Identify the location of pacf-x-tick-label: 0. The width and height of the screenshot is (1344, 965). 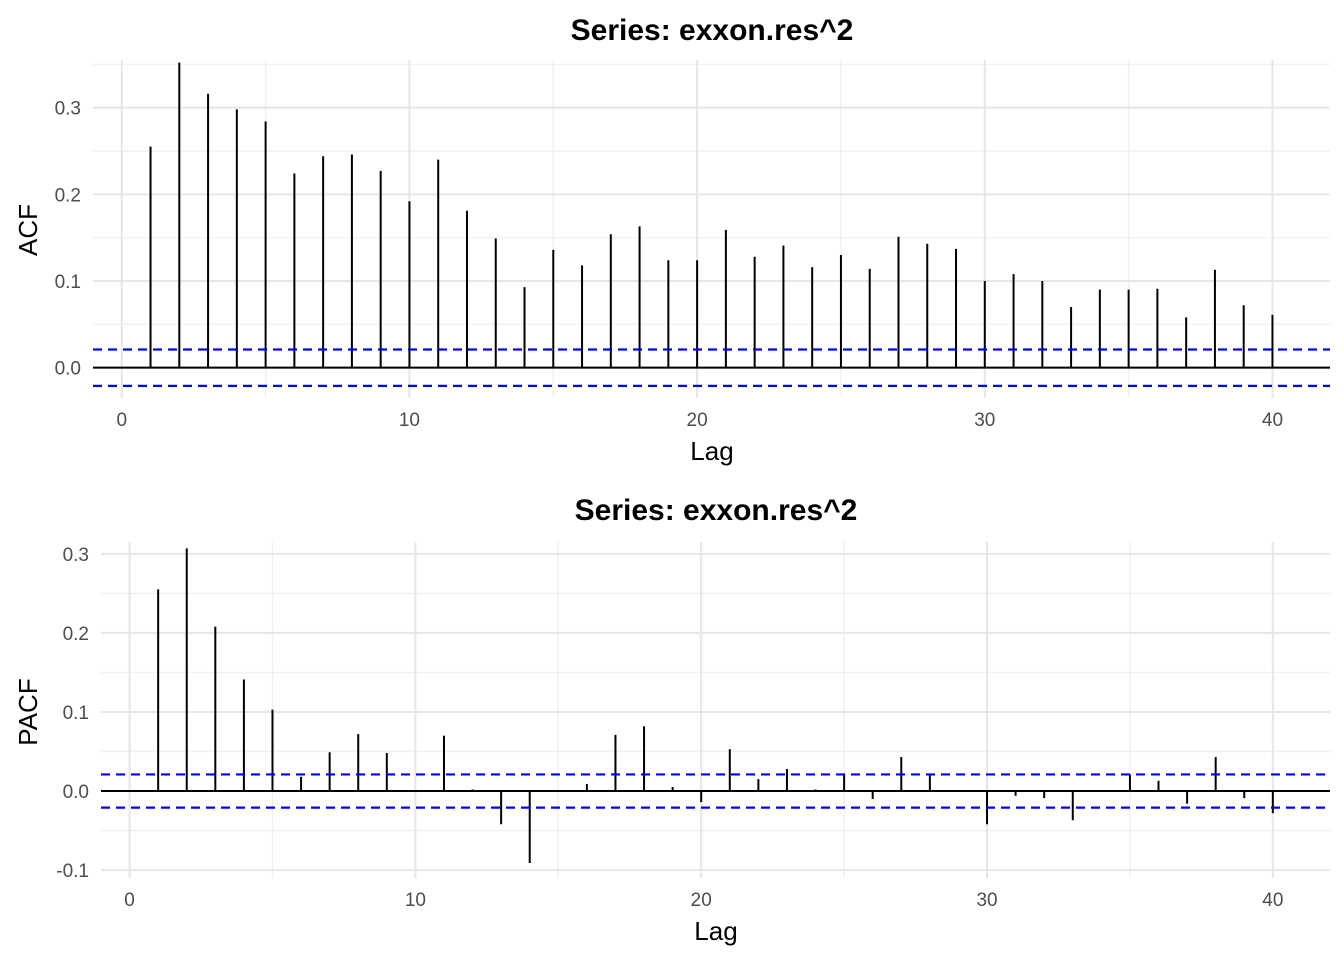
(129, 900).